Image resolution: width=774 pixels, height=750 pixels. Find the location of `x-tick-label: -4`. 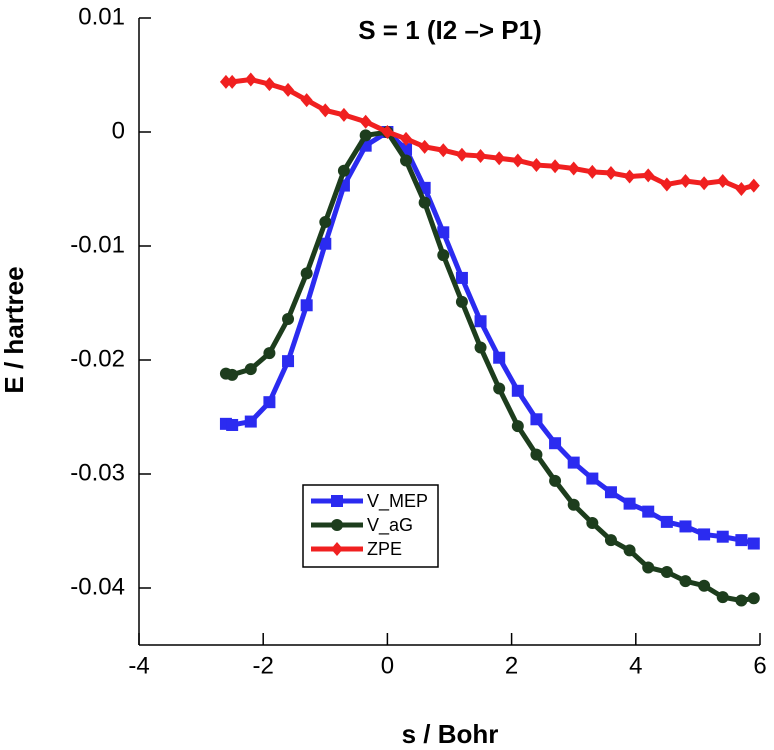

x-tick-label: -4 is located at coordinates (138, 665).